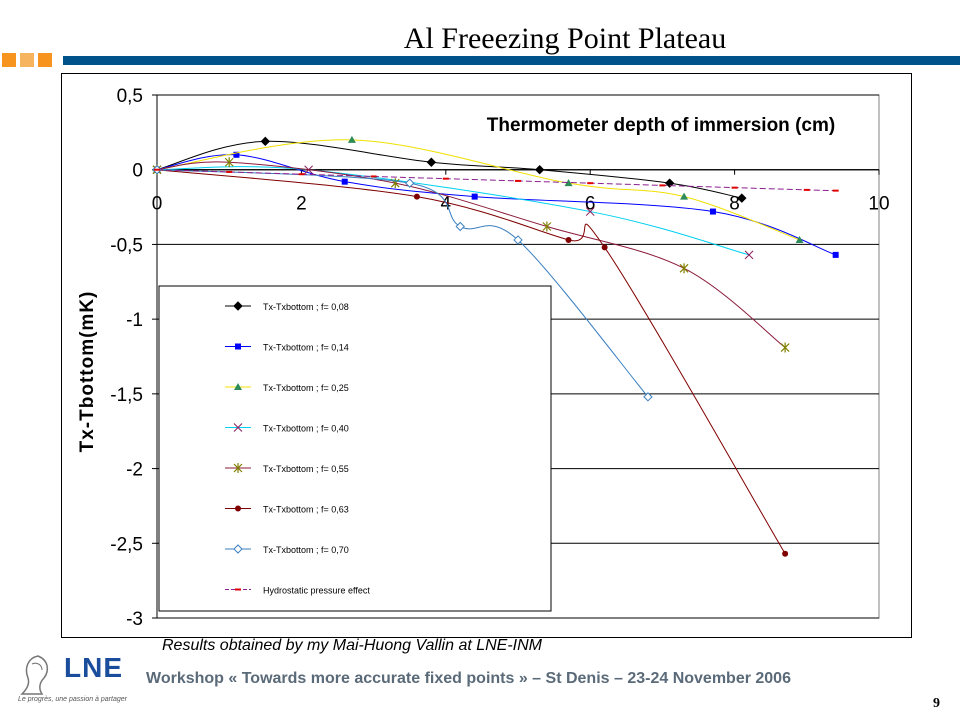 This screenshot has width=960, height=720. Describe the element at coordinates (661, 125) in the screenshot. I see `chart-title: Thermometer depth of immersion (cm)` at that location.